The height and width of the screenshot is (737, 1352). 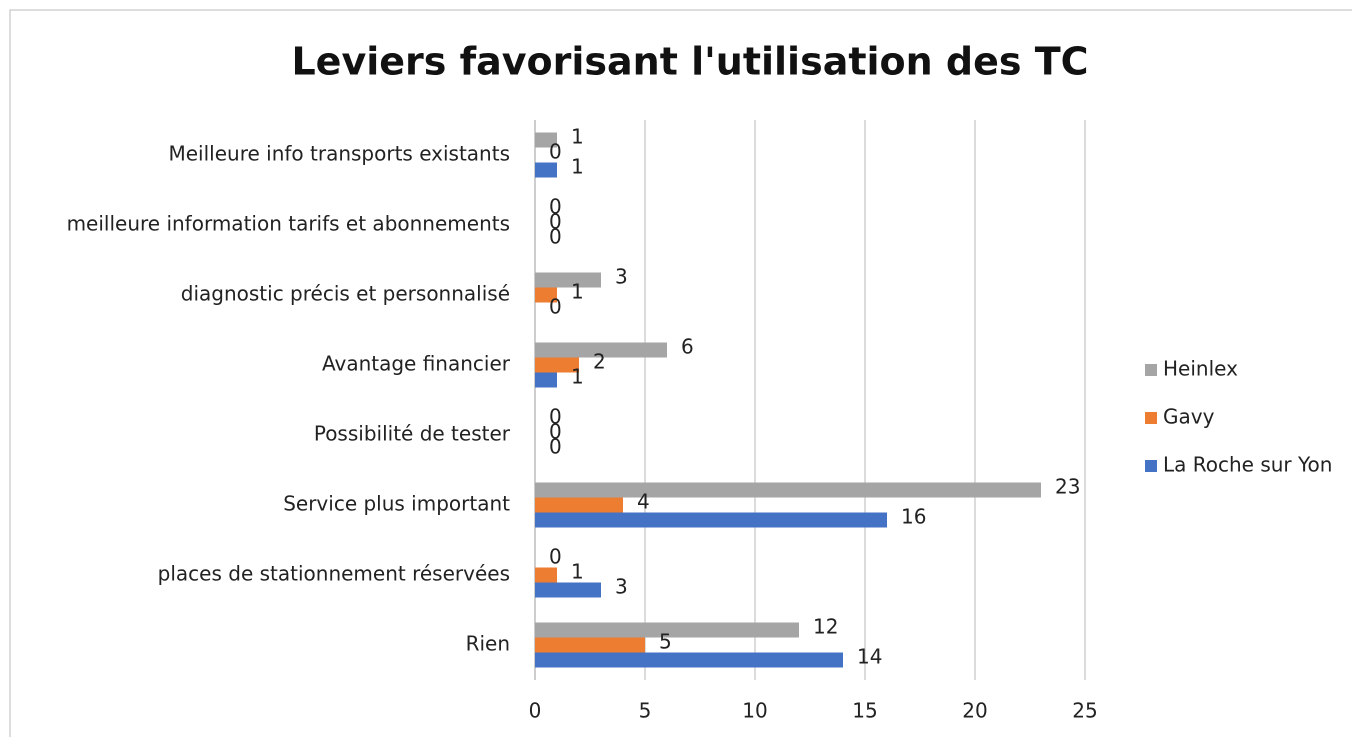 I want to click on y-tick-label: Service plus important, so click(x=396, y=504).